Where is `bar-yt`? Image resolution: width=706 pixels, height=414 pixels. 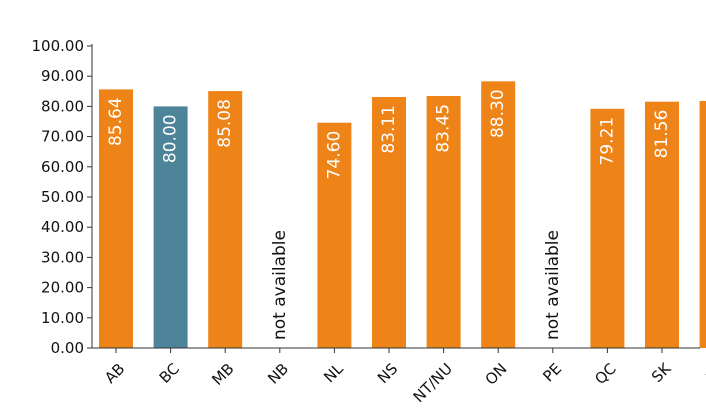 bar-yt is located at coordinates (702, 224).